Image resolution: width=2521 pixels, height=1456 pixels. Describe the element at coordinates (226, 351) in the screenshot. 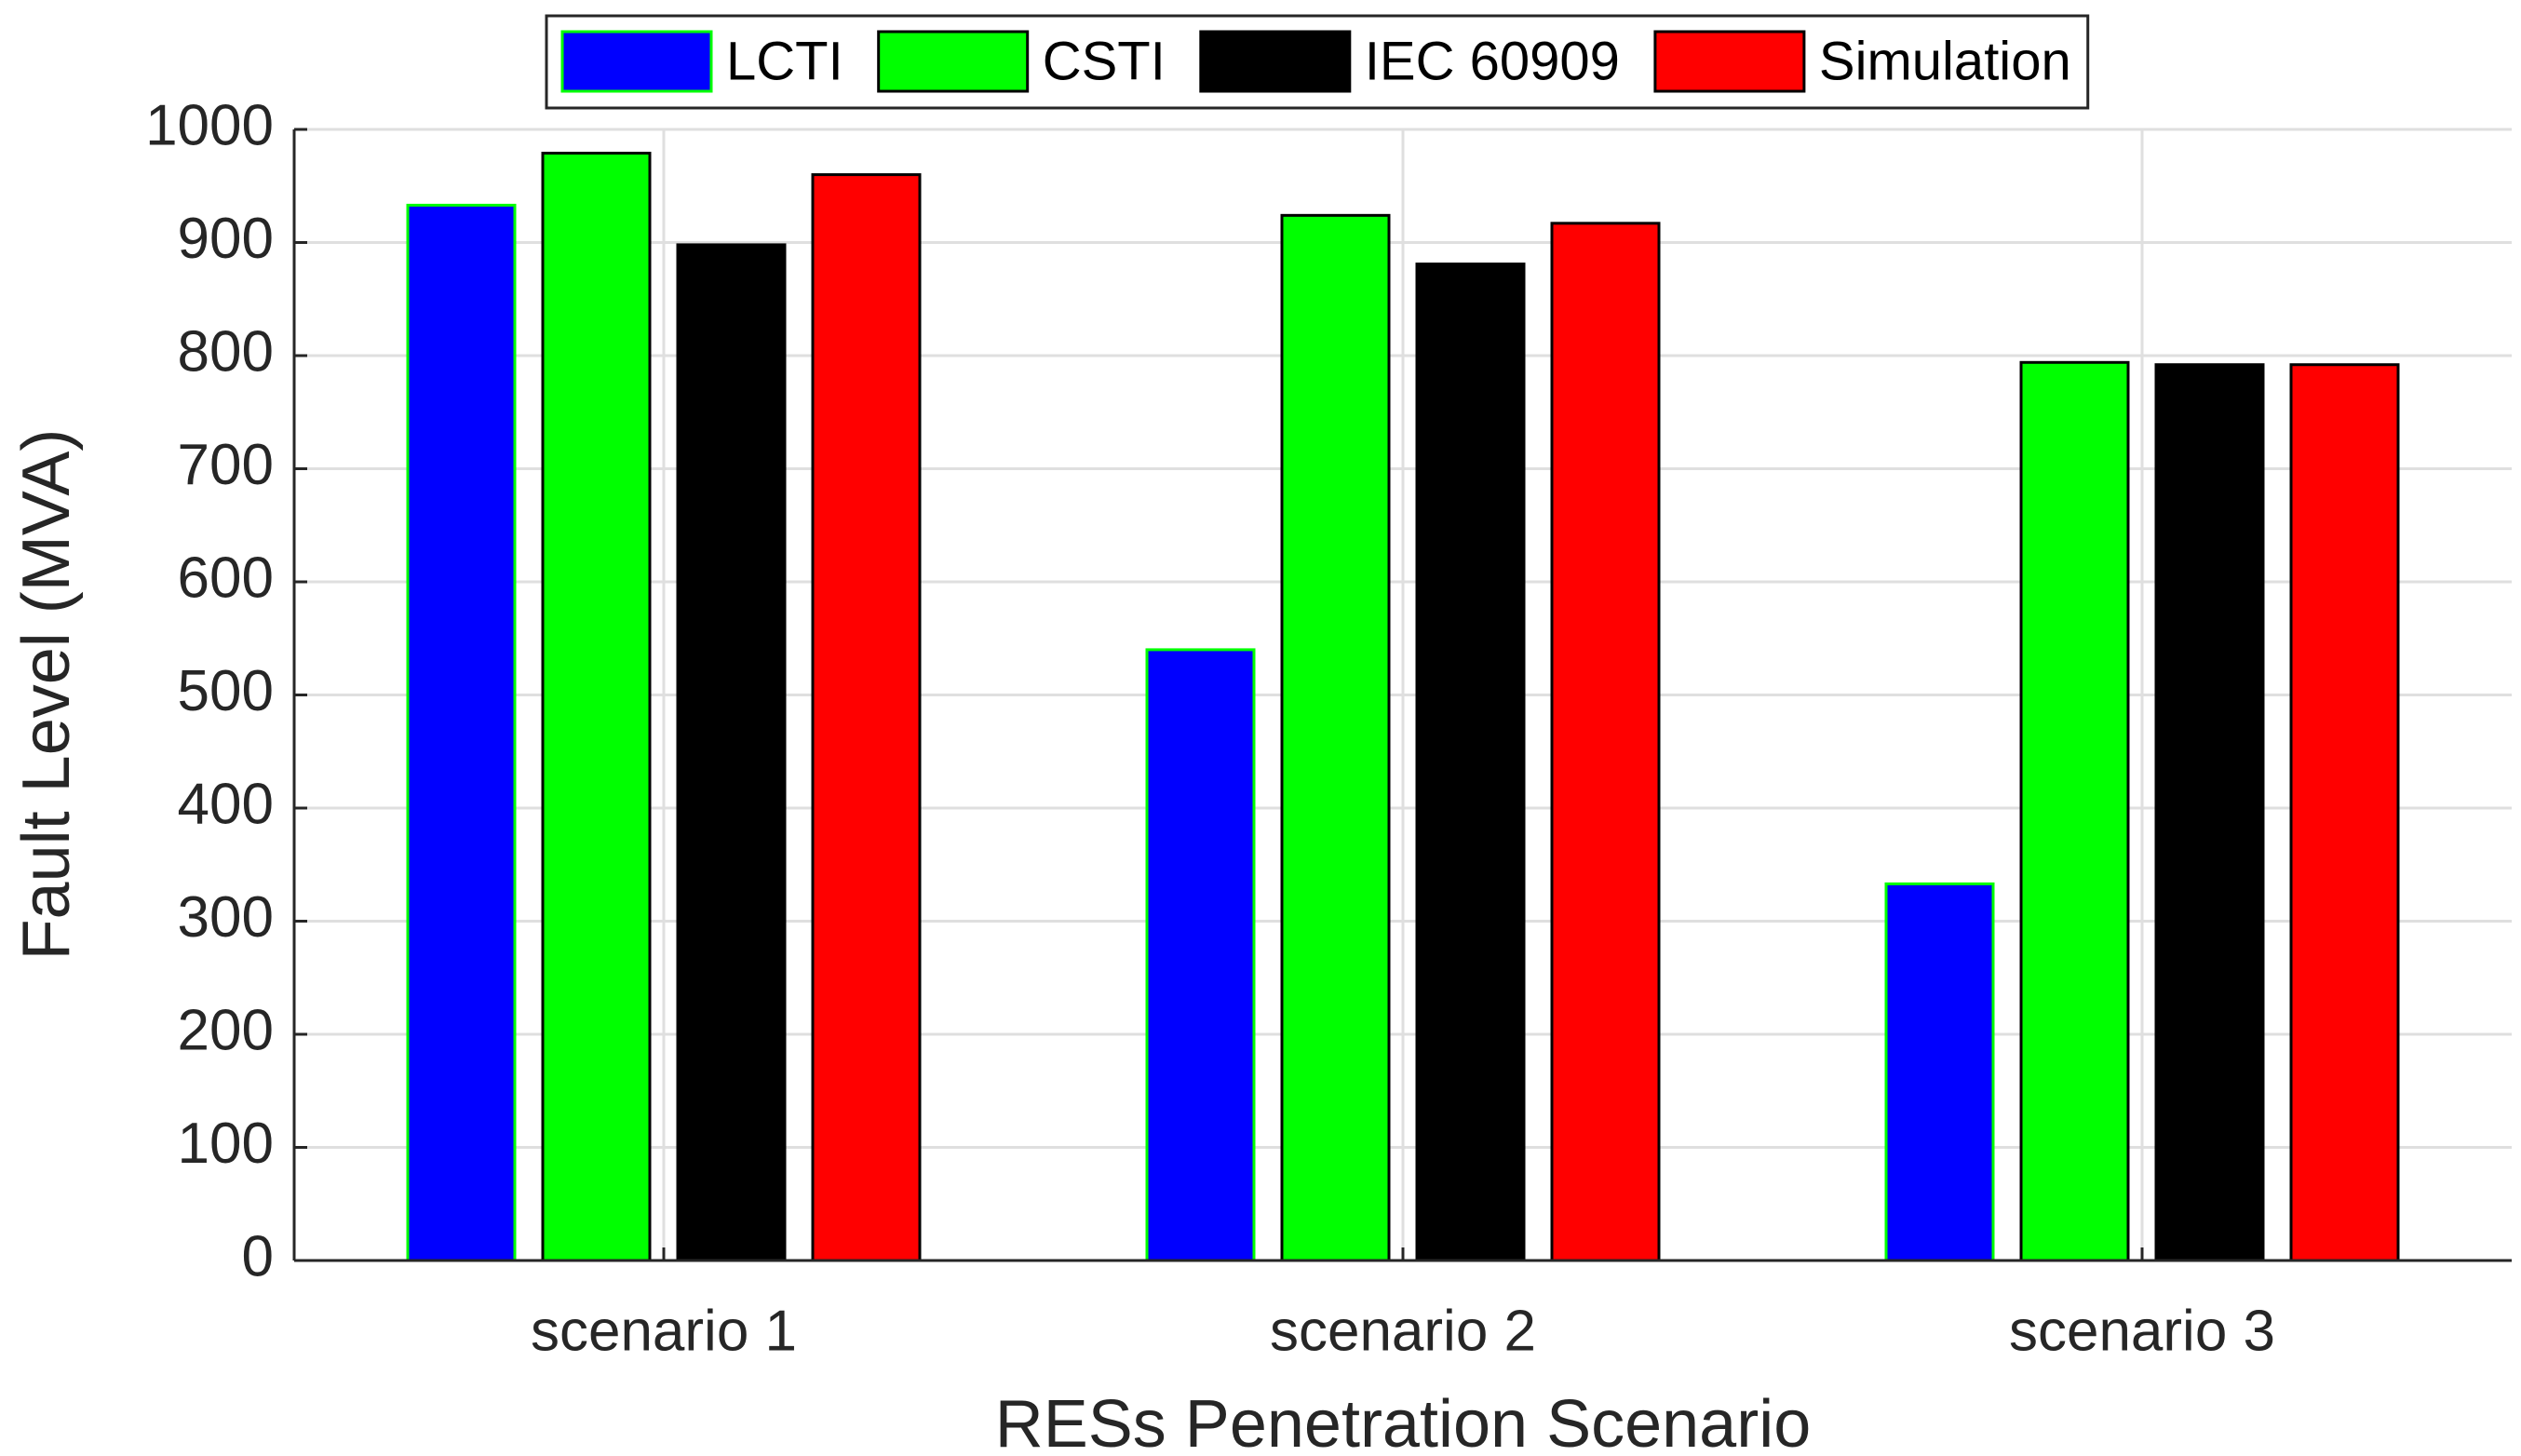

I see `y-tick-label: 800` at that location.